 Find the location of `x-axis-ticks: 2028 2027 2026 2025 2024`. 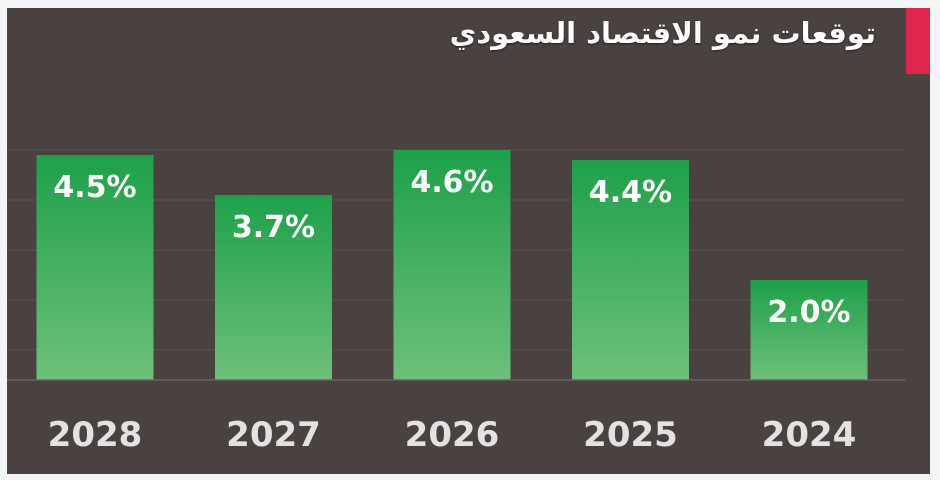

x-axis-ticks: 2028 2027 2026 2025 2024 is located at coordinates (452, 435).